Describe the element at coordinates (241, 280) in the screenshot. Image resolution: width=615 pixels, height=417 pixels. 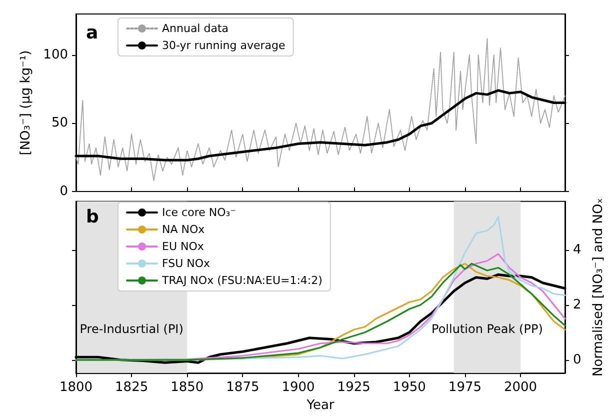
I see `legend-label: TRAJ NOx (FSU:NA:EU=1:4:2)` at that location.